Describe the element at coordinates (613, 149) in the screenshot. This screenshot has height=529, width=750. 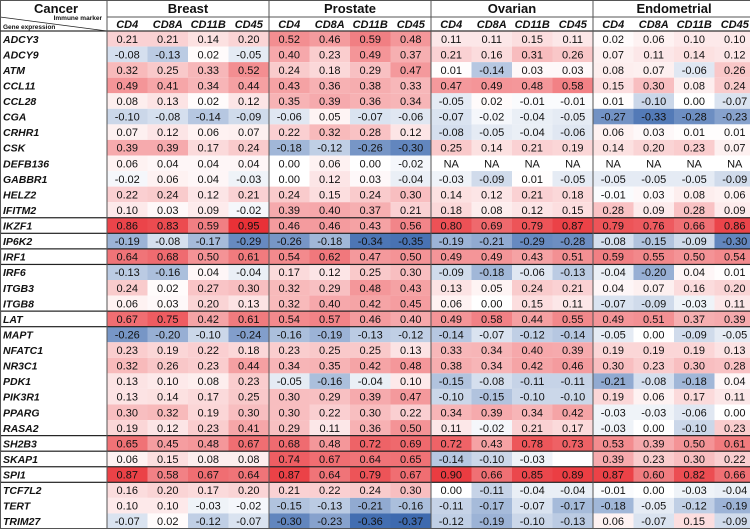
I see `heatmap-cell-value: 0.14` at that location.